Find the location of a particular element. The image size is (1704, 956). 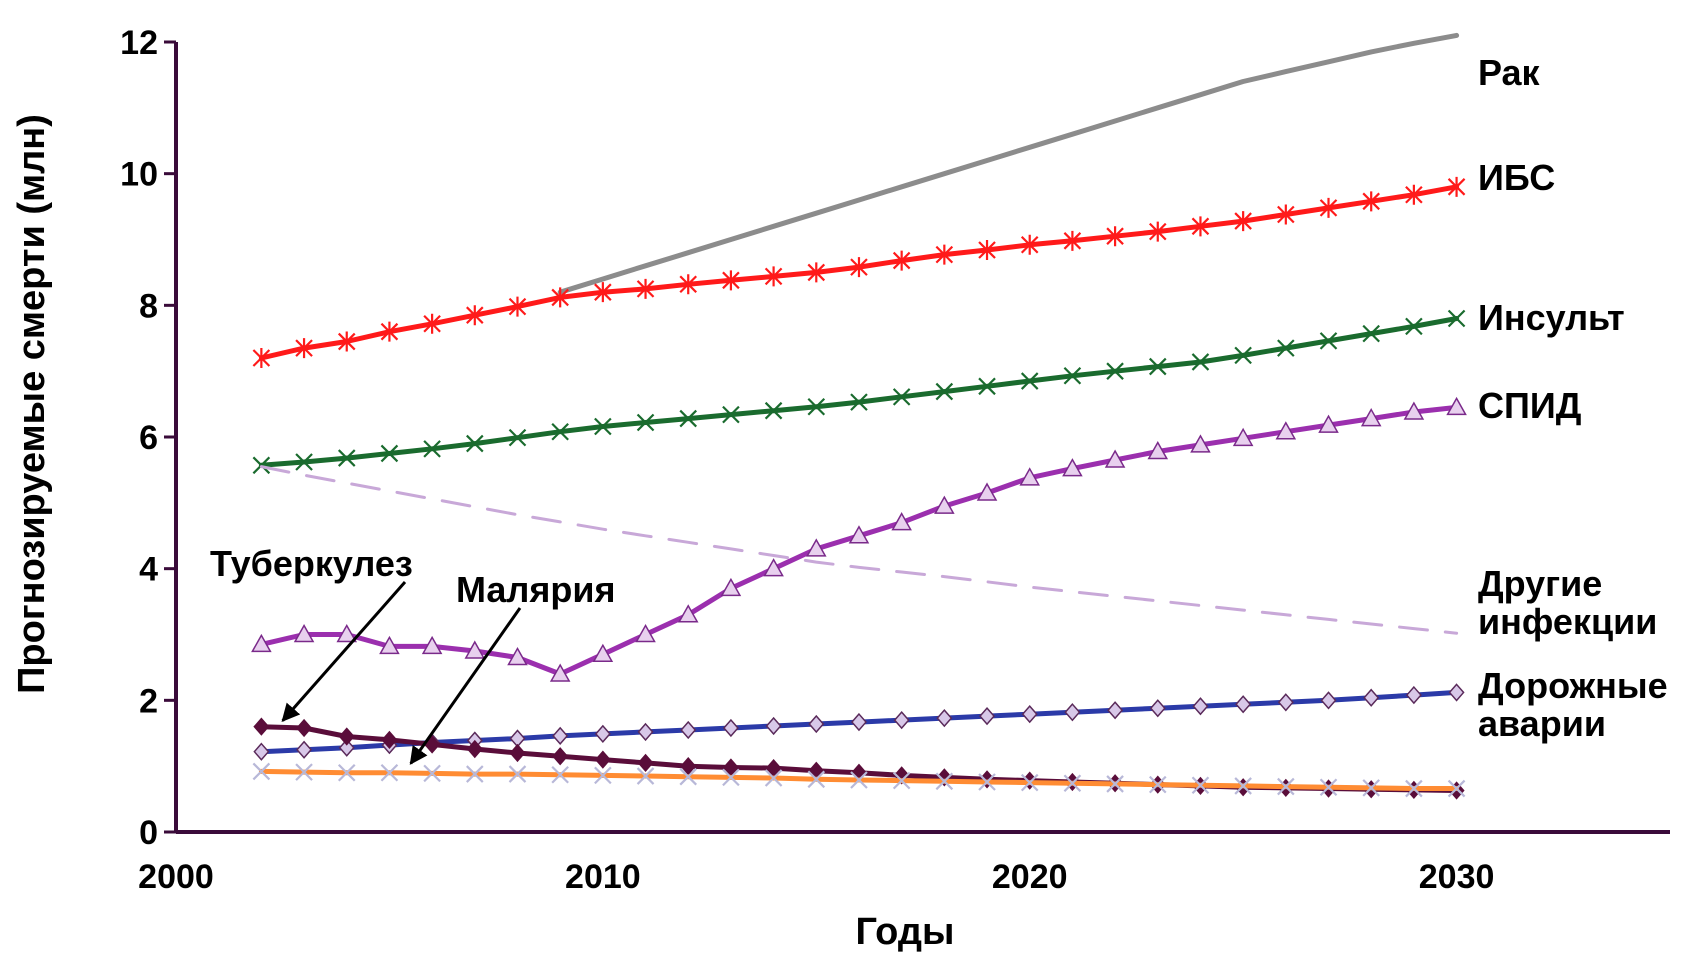

y-tick-label: 8 is located at coordinates (148, 306).